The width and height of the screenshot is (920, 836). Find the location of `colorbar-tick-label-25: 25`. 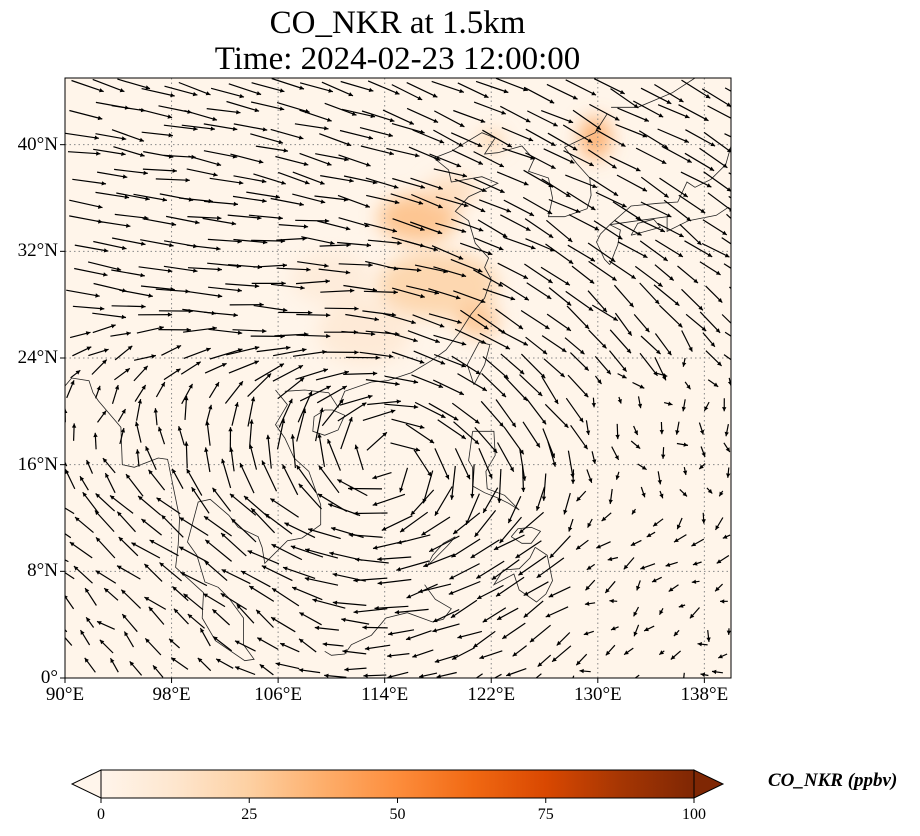

colorbar-tick-label-25: 25 is located at coordinates (249, 814).